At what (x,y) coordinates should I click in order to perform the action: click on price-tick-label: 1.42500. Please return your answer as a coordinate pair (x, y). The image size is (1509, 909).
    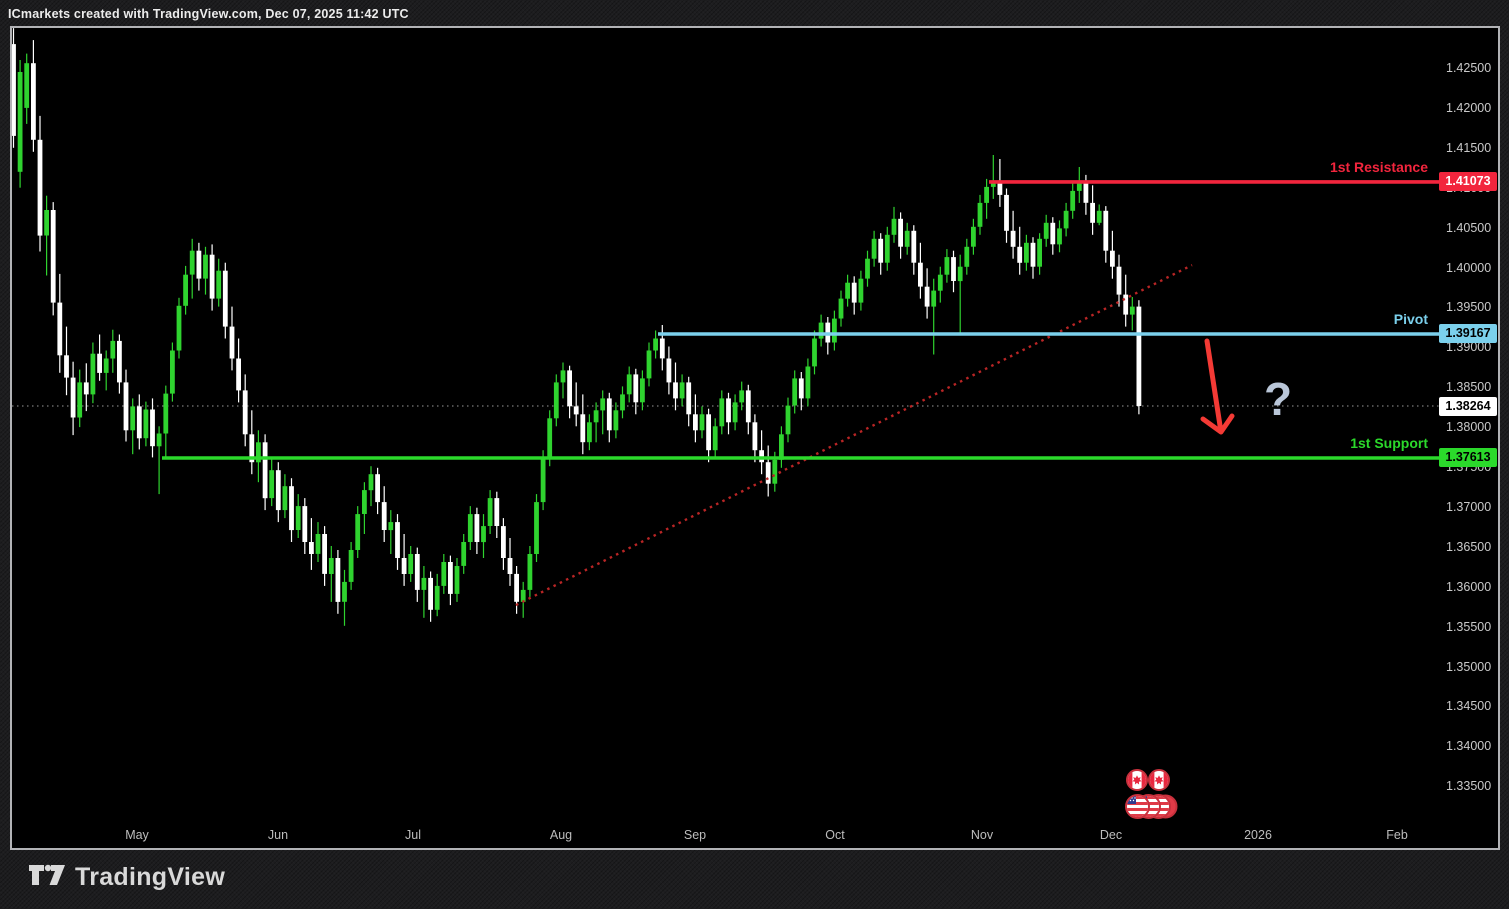
    Looking at the image, I should click on (1469, 68).